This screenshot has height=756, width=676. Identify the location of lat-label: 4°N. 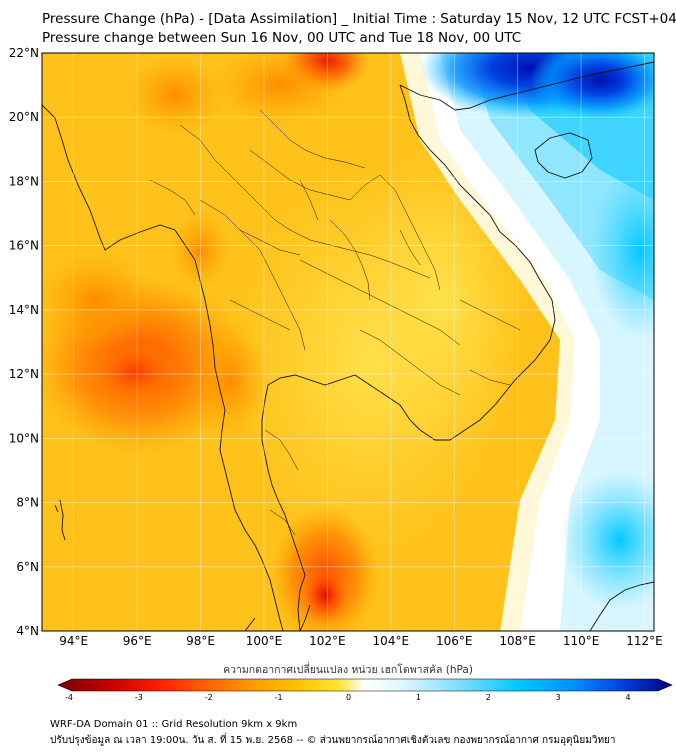
(27, 631).